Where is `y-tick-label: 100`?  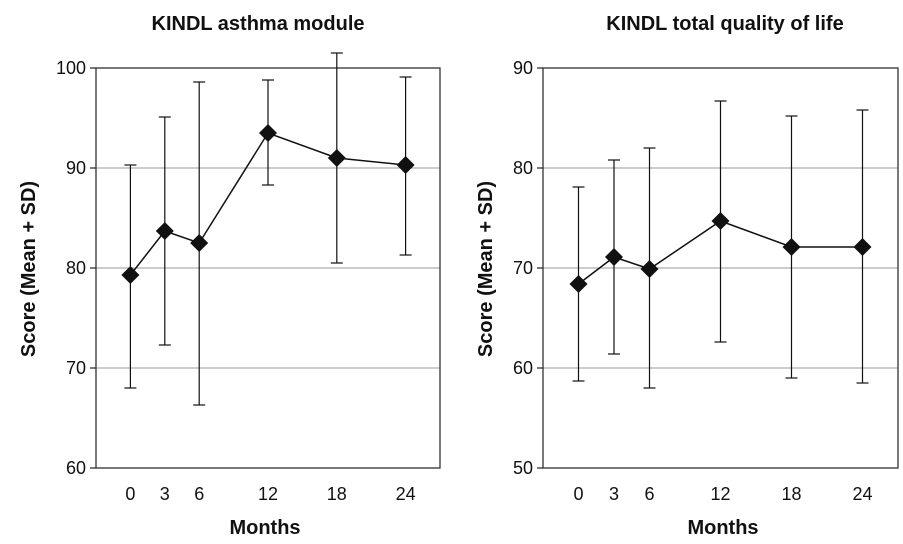
y-tick-label: 100 is located at coordinates (71, 68).